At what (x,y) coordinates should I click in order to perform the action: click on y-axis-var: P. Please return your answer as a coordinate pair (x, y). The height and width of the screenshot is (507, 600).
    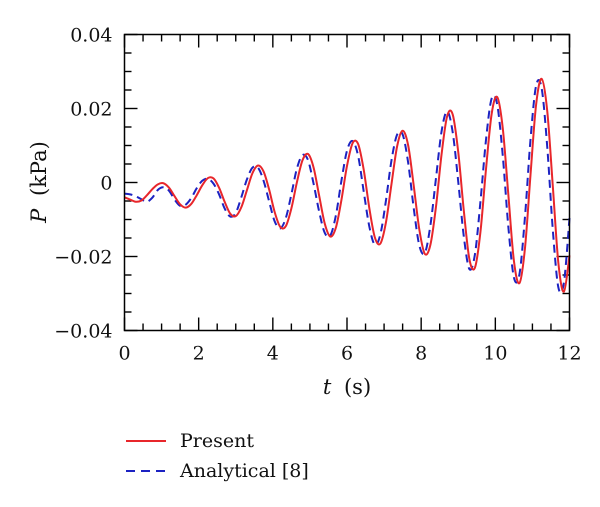
    Looking at the image, I should click on (39, 216).